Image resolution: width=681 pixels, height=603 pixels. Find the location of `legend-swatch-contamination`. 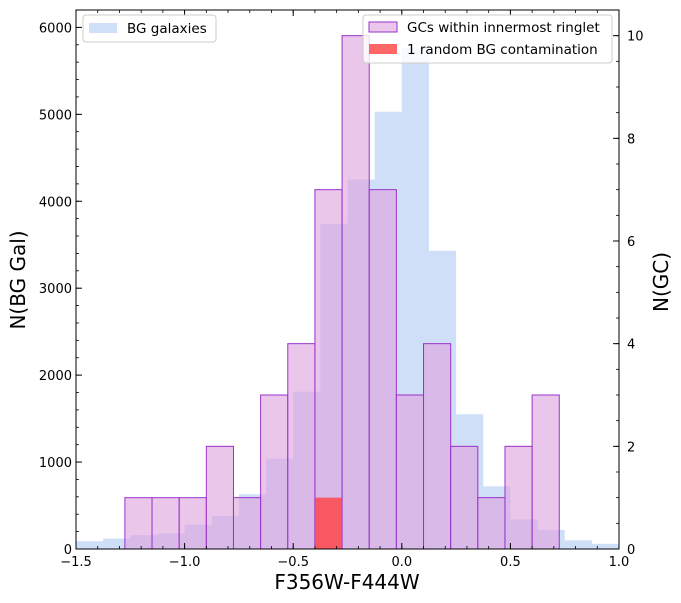

legend-swatch-contamination is located at coordinates (383, 49).